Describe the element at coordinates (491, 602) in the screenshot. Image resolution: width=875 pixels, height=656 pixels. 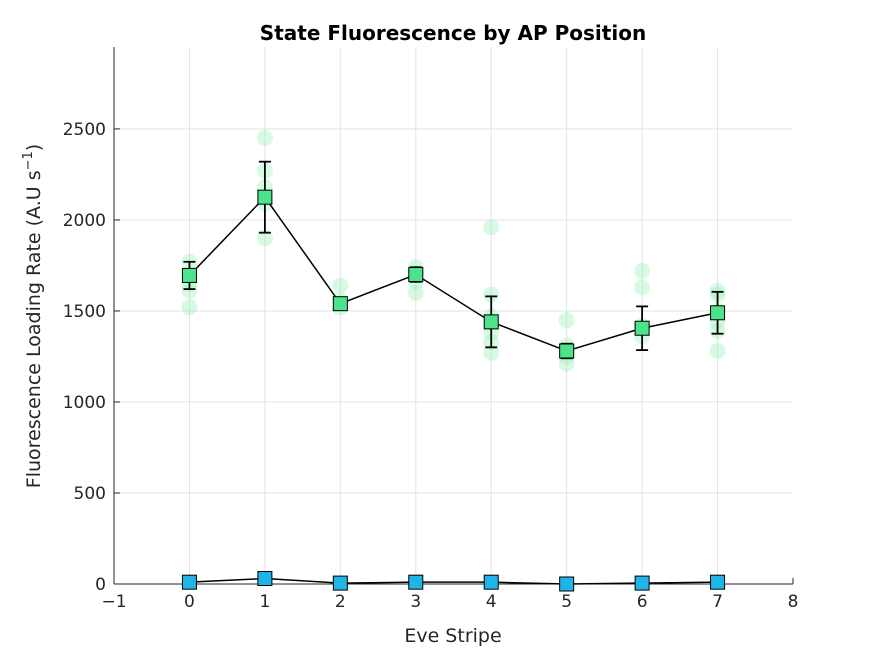
I see `x-tick-label: 4` at that location.